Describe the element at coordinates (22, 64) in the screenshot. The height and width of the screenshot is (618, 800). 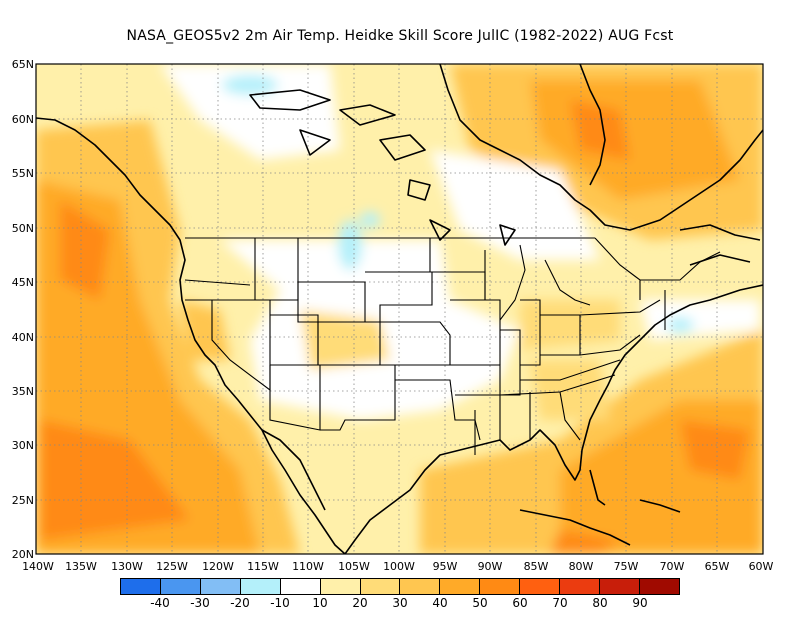
I see `lat-label: 65N` at that location.